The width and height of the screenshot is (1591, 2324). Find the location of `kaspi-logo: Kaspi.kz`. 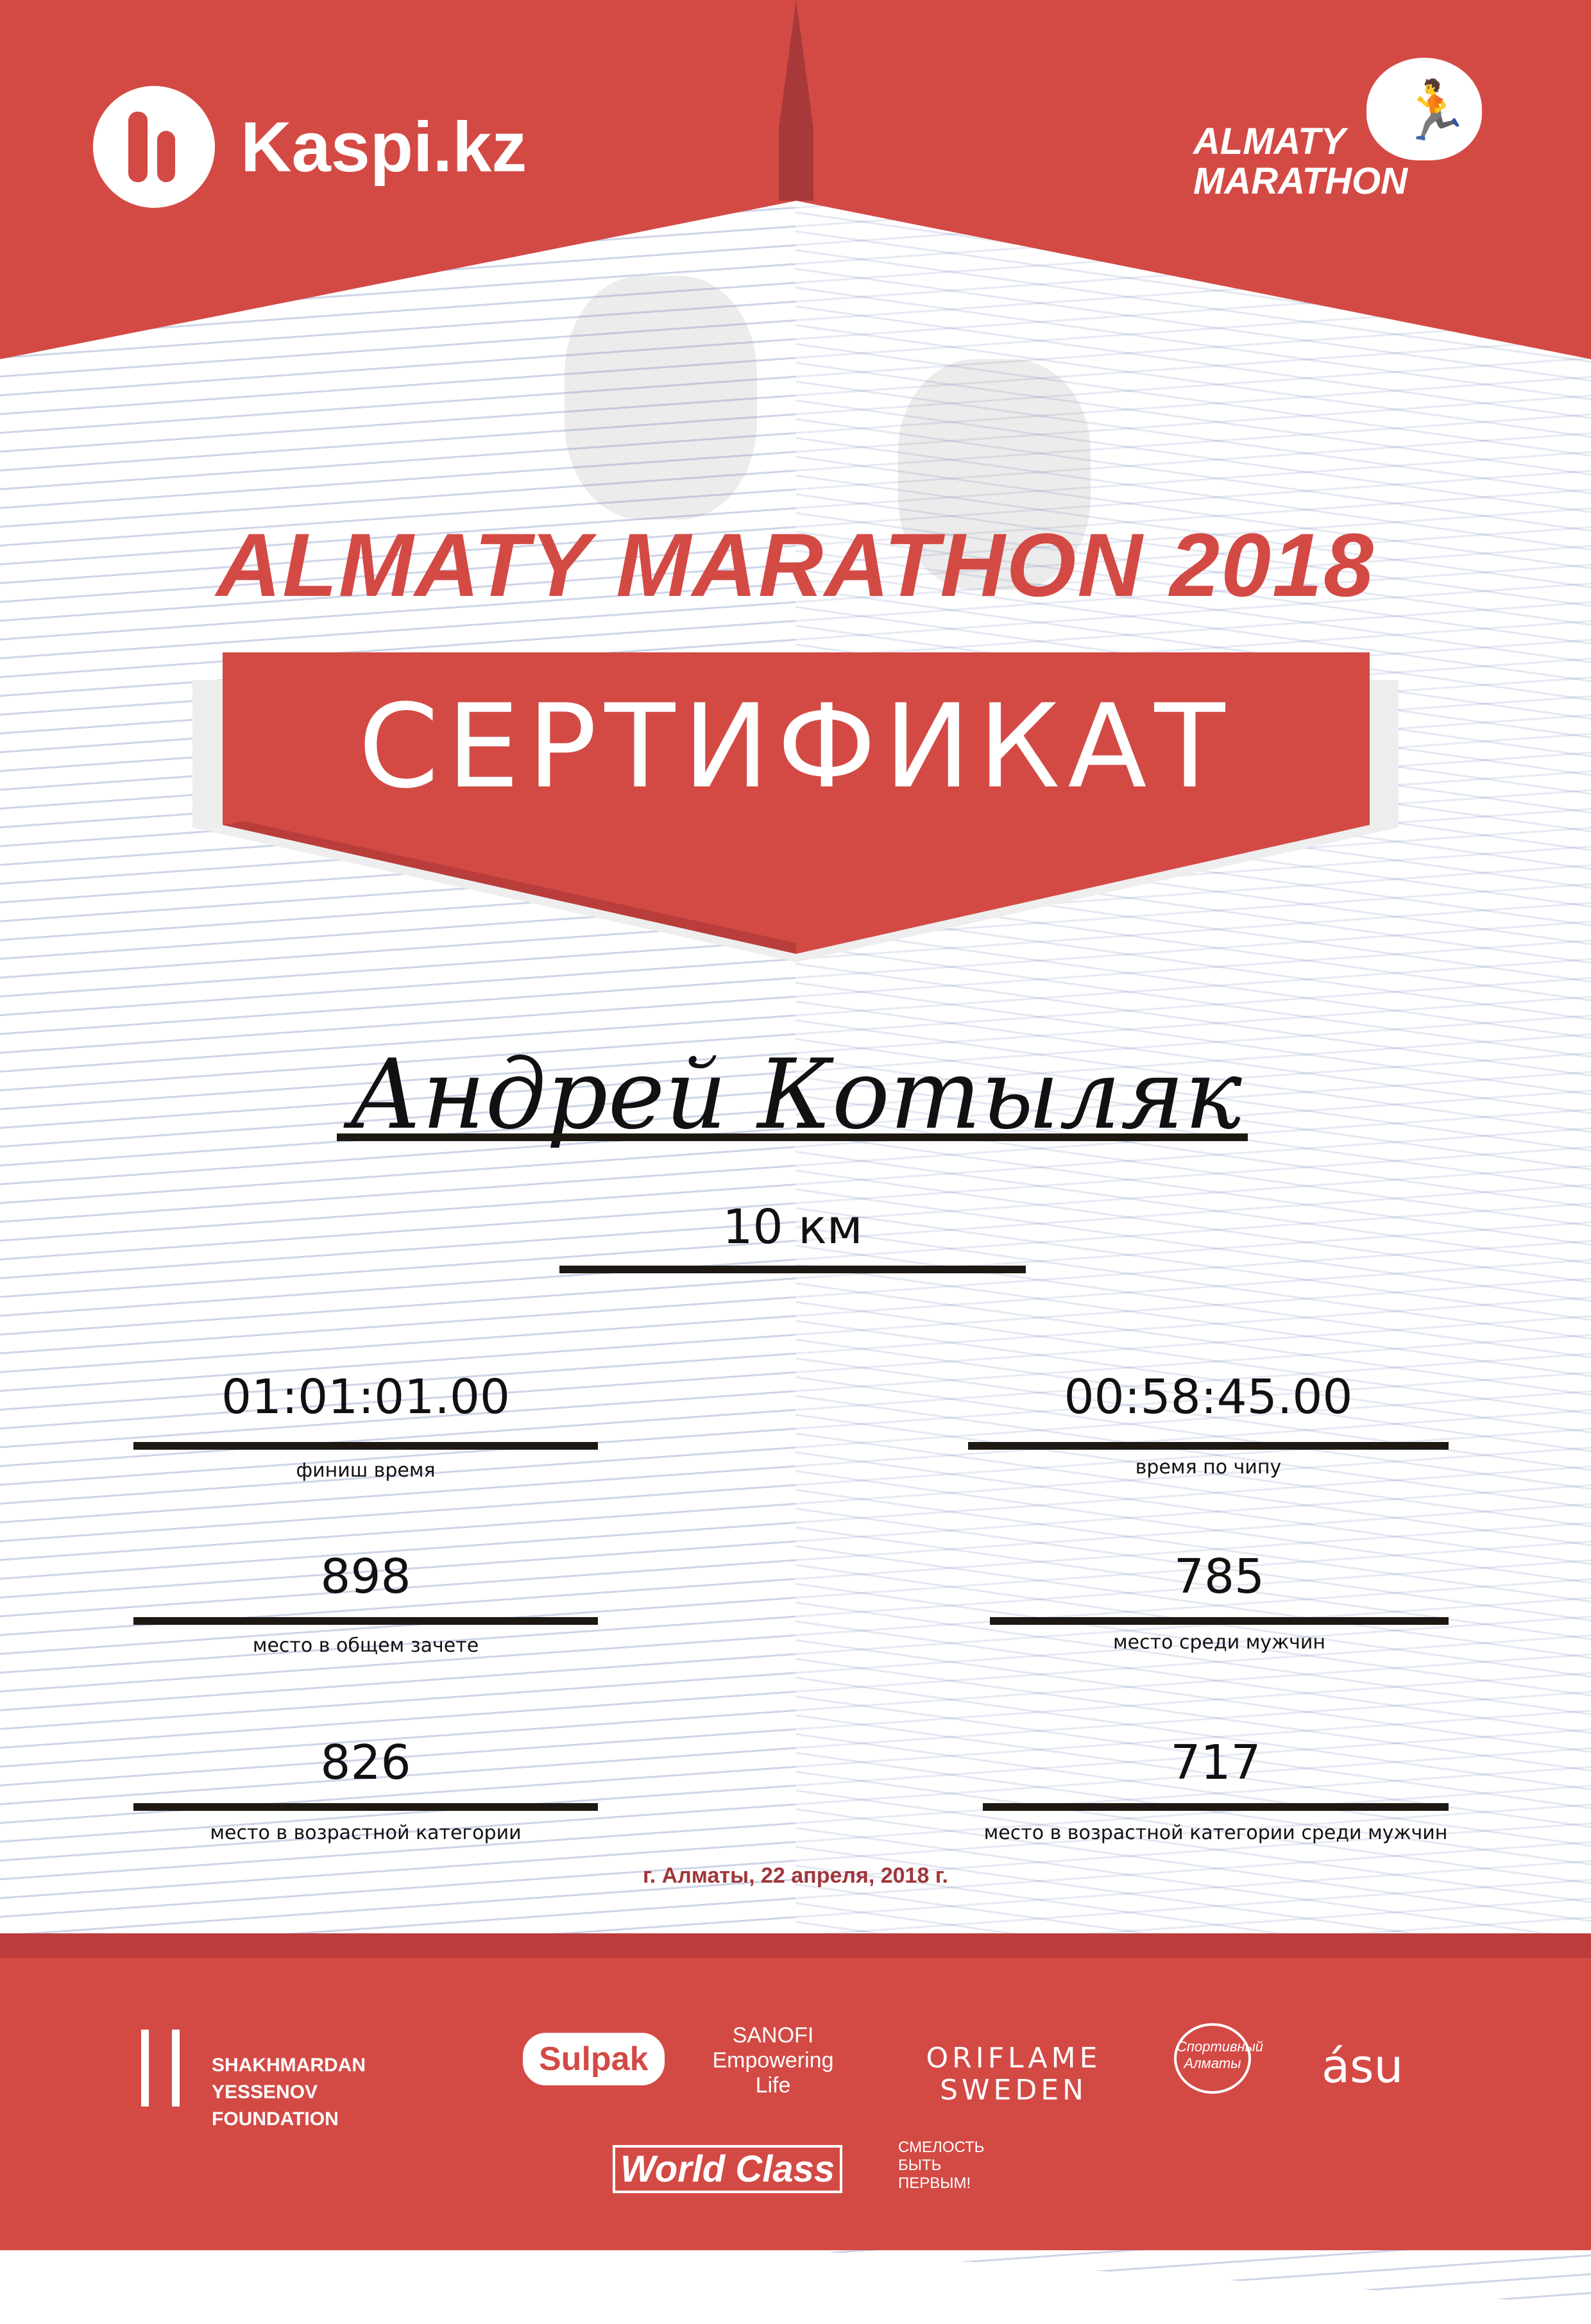

kaspi-logo: Kaspi.kz is located at coordinates (310, 147).